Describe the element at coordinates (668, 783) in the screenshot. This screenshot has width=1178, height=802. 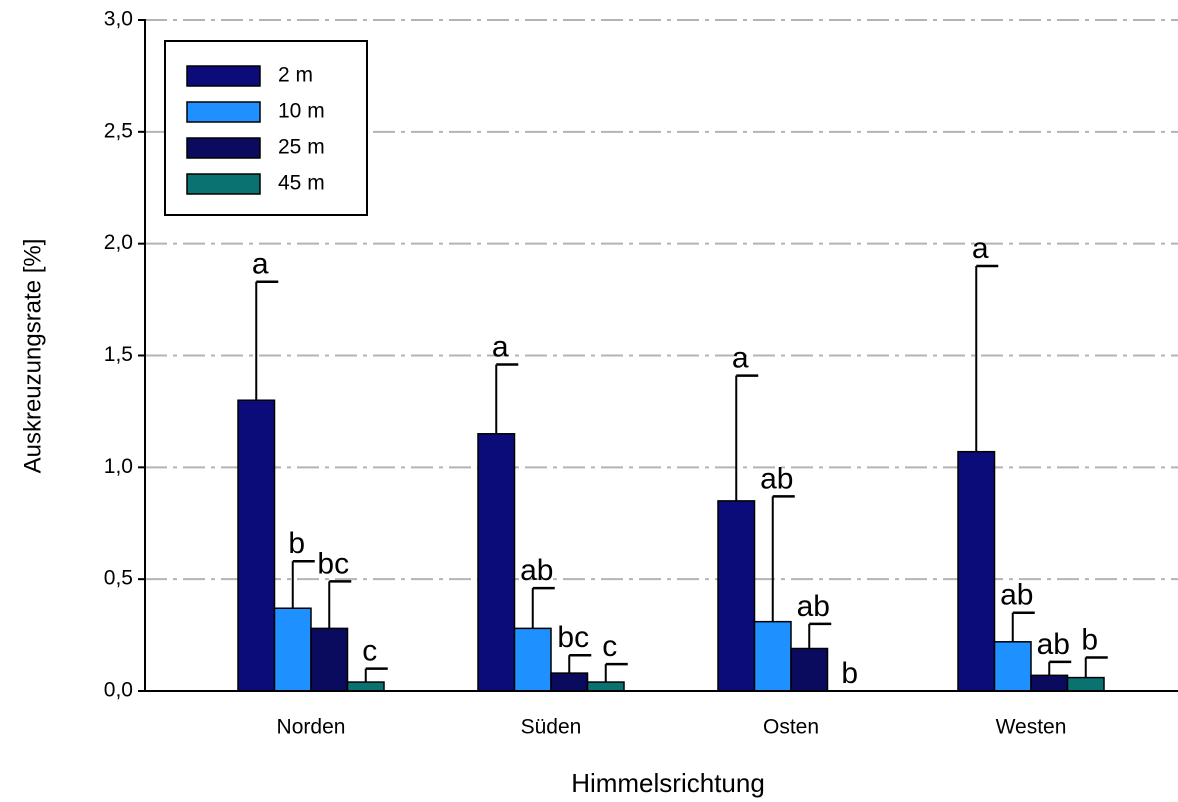
I see `x-axis-title: Himmelsrichtung` at that location.